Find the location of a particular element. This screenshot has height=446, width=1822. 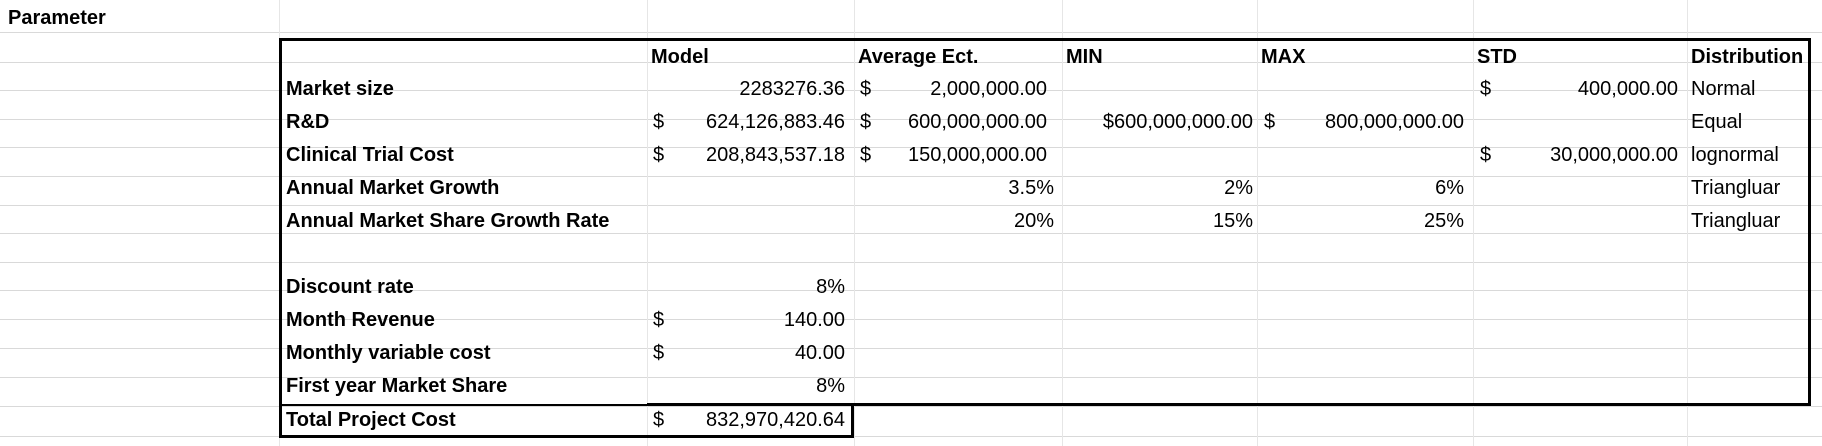

header-std: STD is located at coordinates (1497, 57).